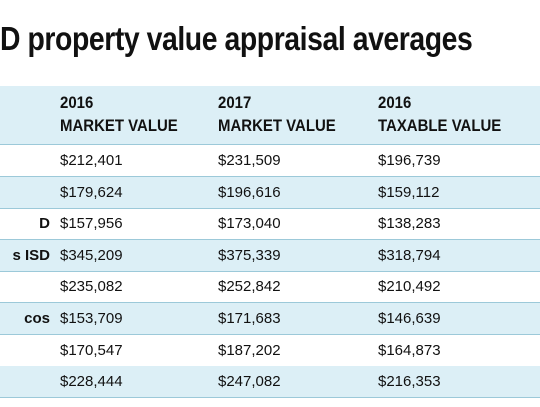  I want to click on value-cell: $228,444, so click(91, 382).